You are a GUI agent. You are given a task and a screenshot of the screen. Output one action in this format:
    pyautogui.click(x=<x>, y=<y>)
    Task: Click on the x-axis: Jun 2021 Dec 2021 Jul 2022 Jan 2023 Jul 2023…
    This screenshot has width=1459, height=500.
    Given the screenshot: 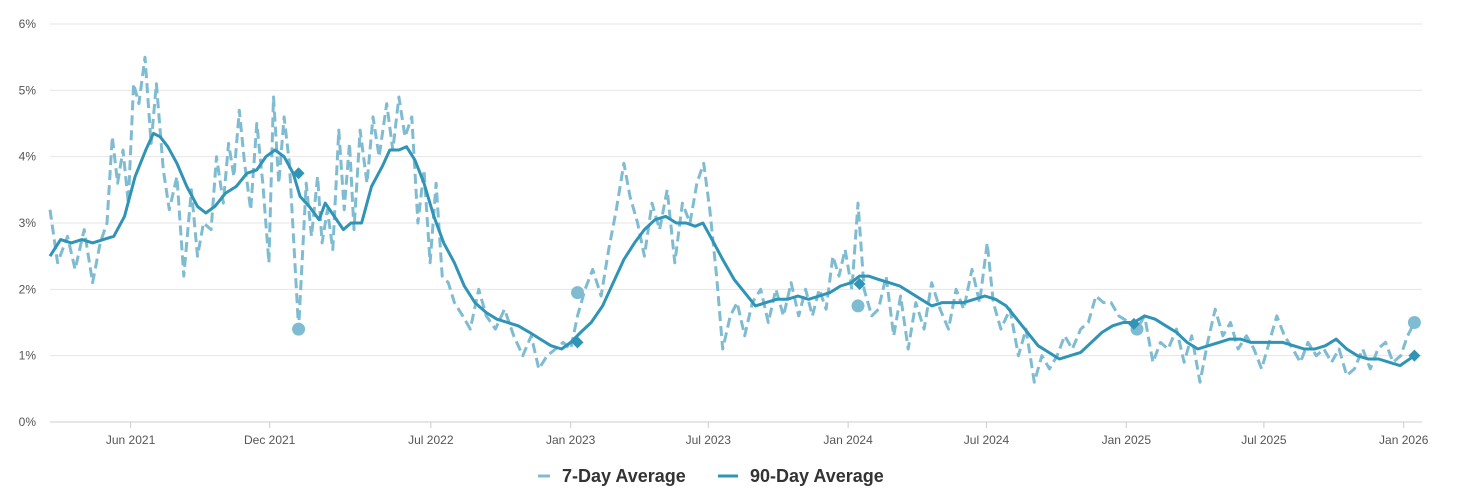 What is the action you would take?
    pyautogui.click(x=767, y=434)
    